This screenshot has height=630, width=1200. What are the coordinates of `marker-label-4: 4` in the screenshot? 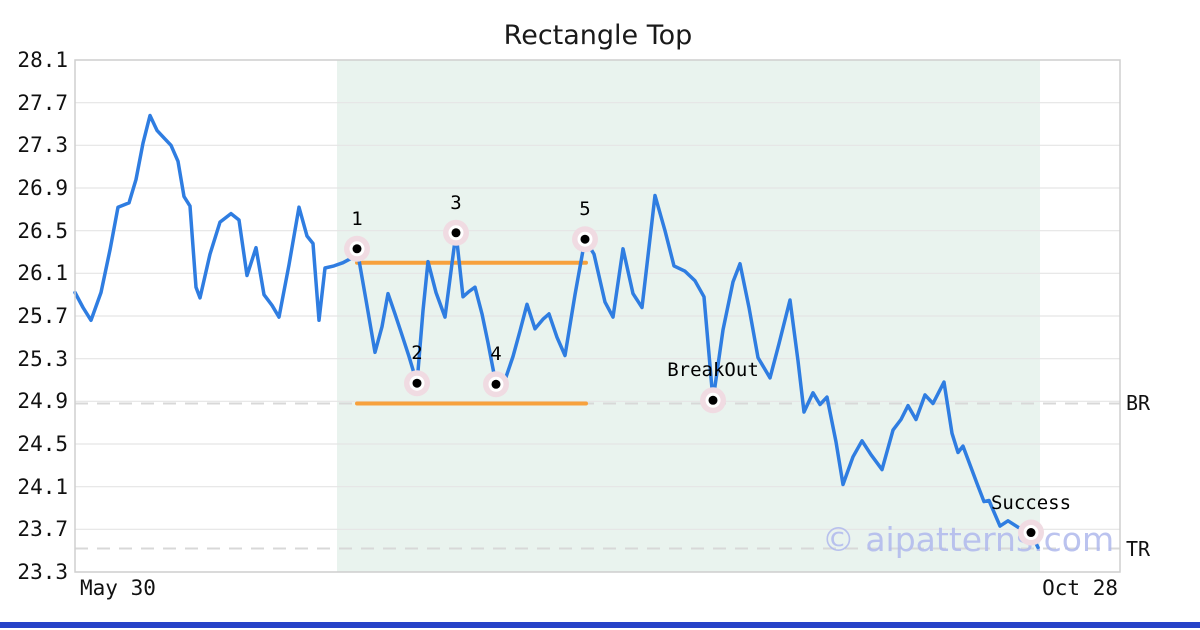 It's located at (496, 354).